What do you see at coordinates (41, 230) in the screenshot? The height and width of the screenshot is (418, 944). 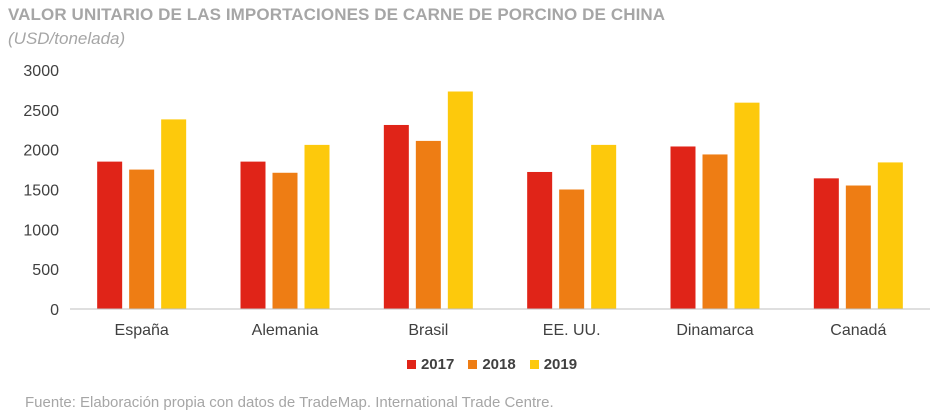 I see `y-tick-label: 1000` at bounding box center [41, 230].